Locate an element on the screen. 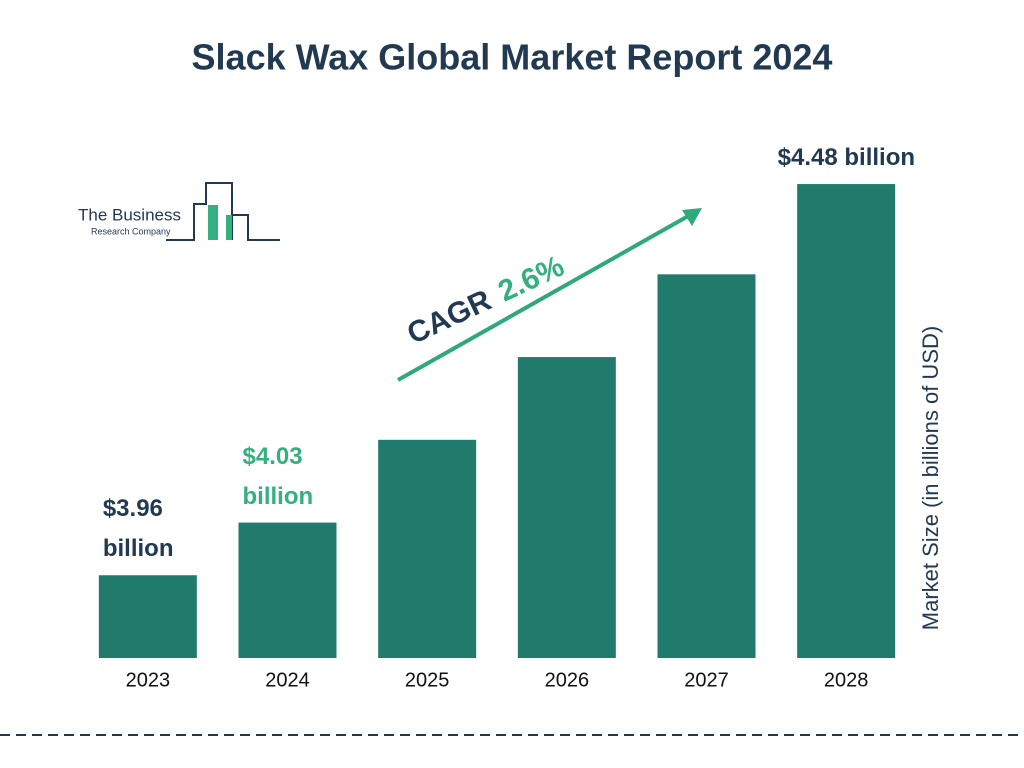  value-label: $4.48 billion is located at coordinates (846, 158).